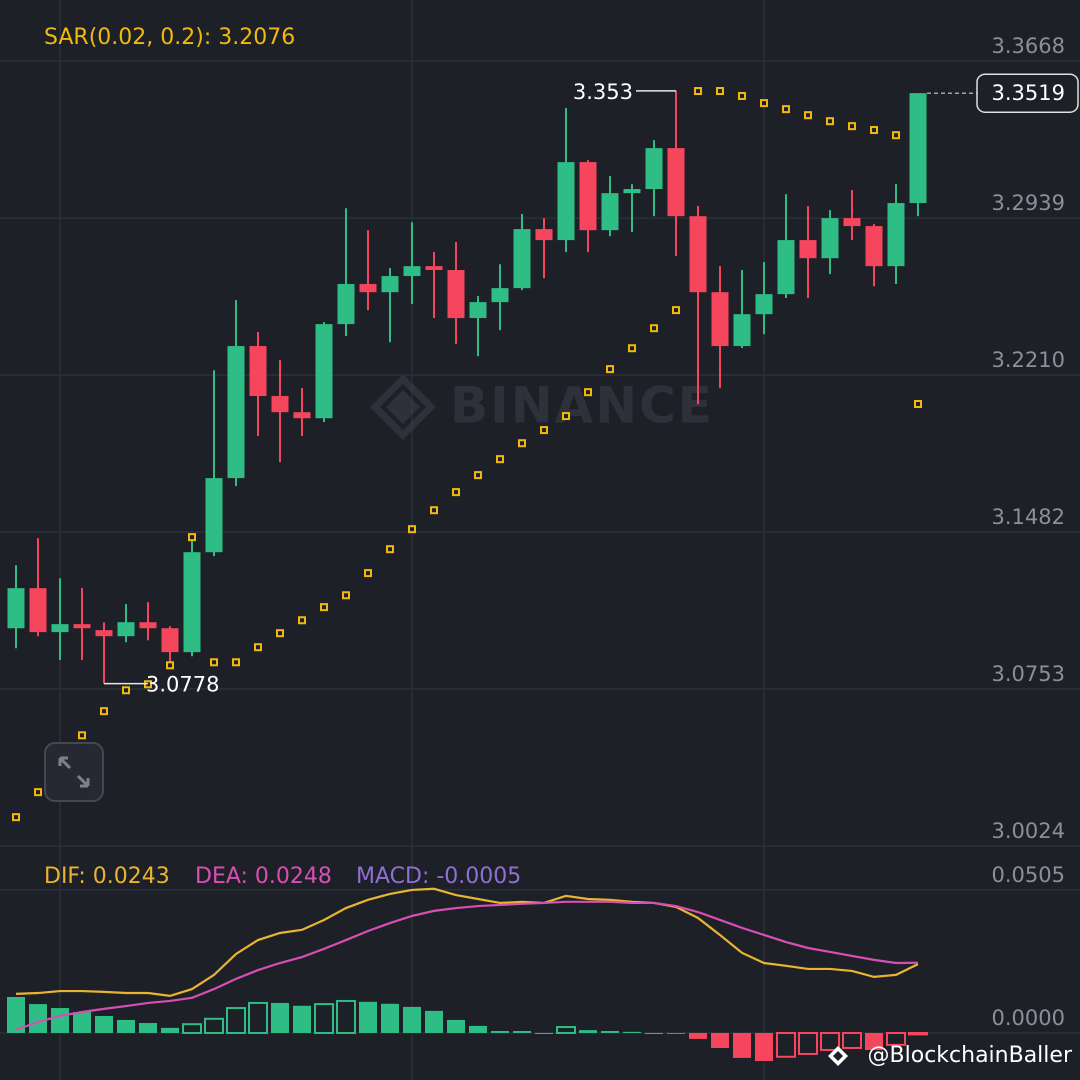 Image resolution: width=1080 pixels, height=1080 pixels. What do you see at coordinates (263, 876) in the screenshot?
I see `macd-legend: DEA: 0.0248` at bounding box center [263, 876].